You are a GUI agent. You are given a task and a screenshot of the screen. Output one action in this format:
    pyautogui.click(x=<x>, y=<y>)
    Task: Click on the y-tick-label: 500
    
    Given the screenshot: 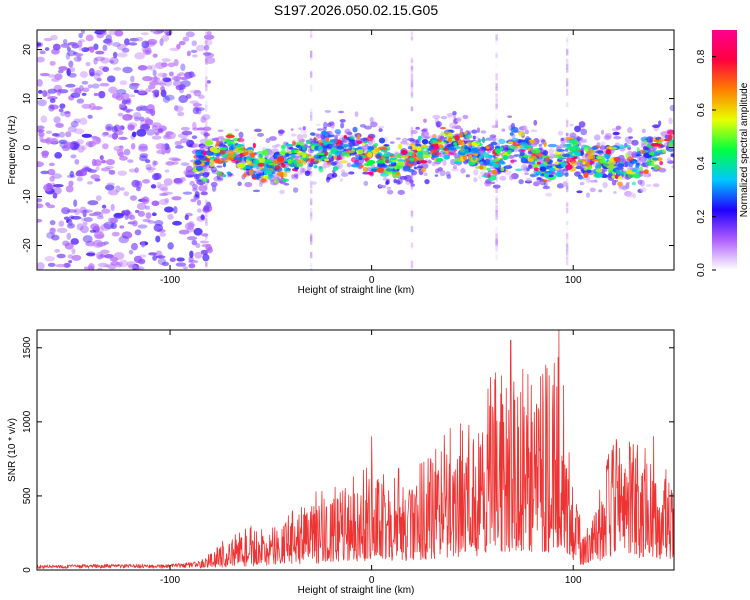 What is the action you would take?
    pyautogui.click(x=27, y=495)
    